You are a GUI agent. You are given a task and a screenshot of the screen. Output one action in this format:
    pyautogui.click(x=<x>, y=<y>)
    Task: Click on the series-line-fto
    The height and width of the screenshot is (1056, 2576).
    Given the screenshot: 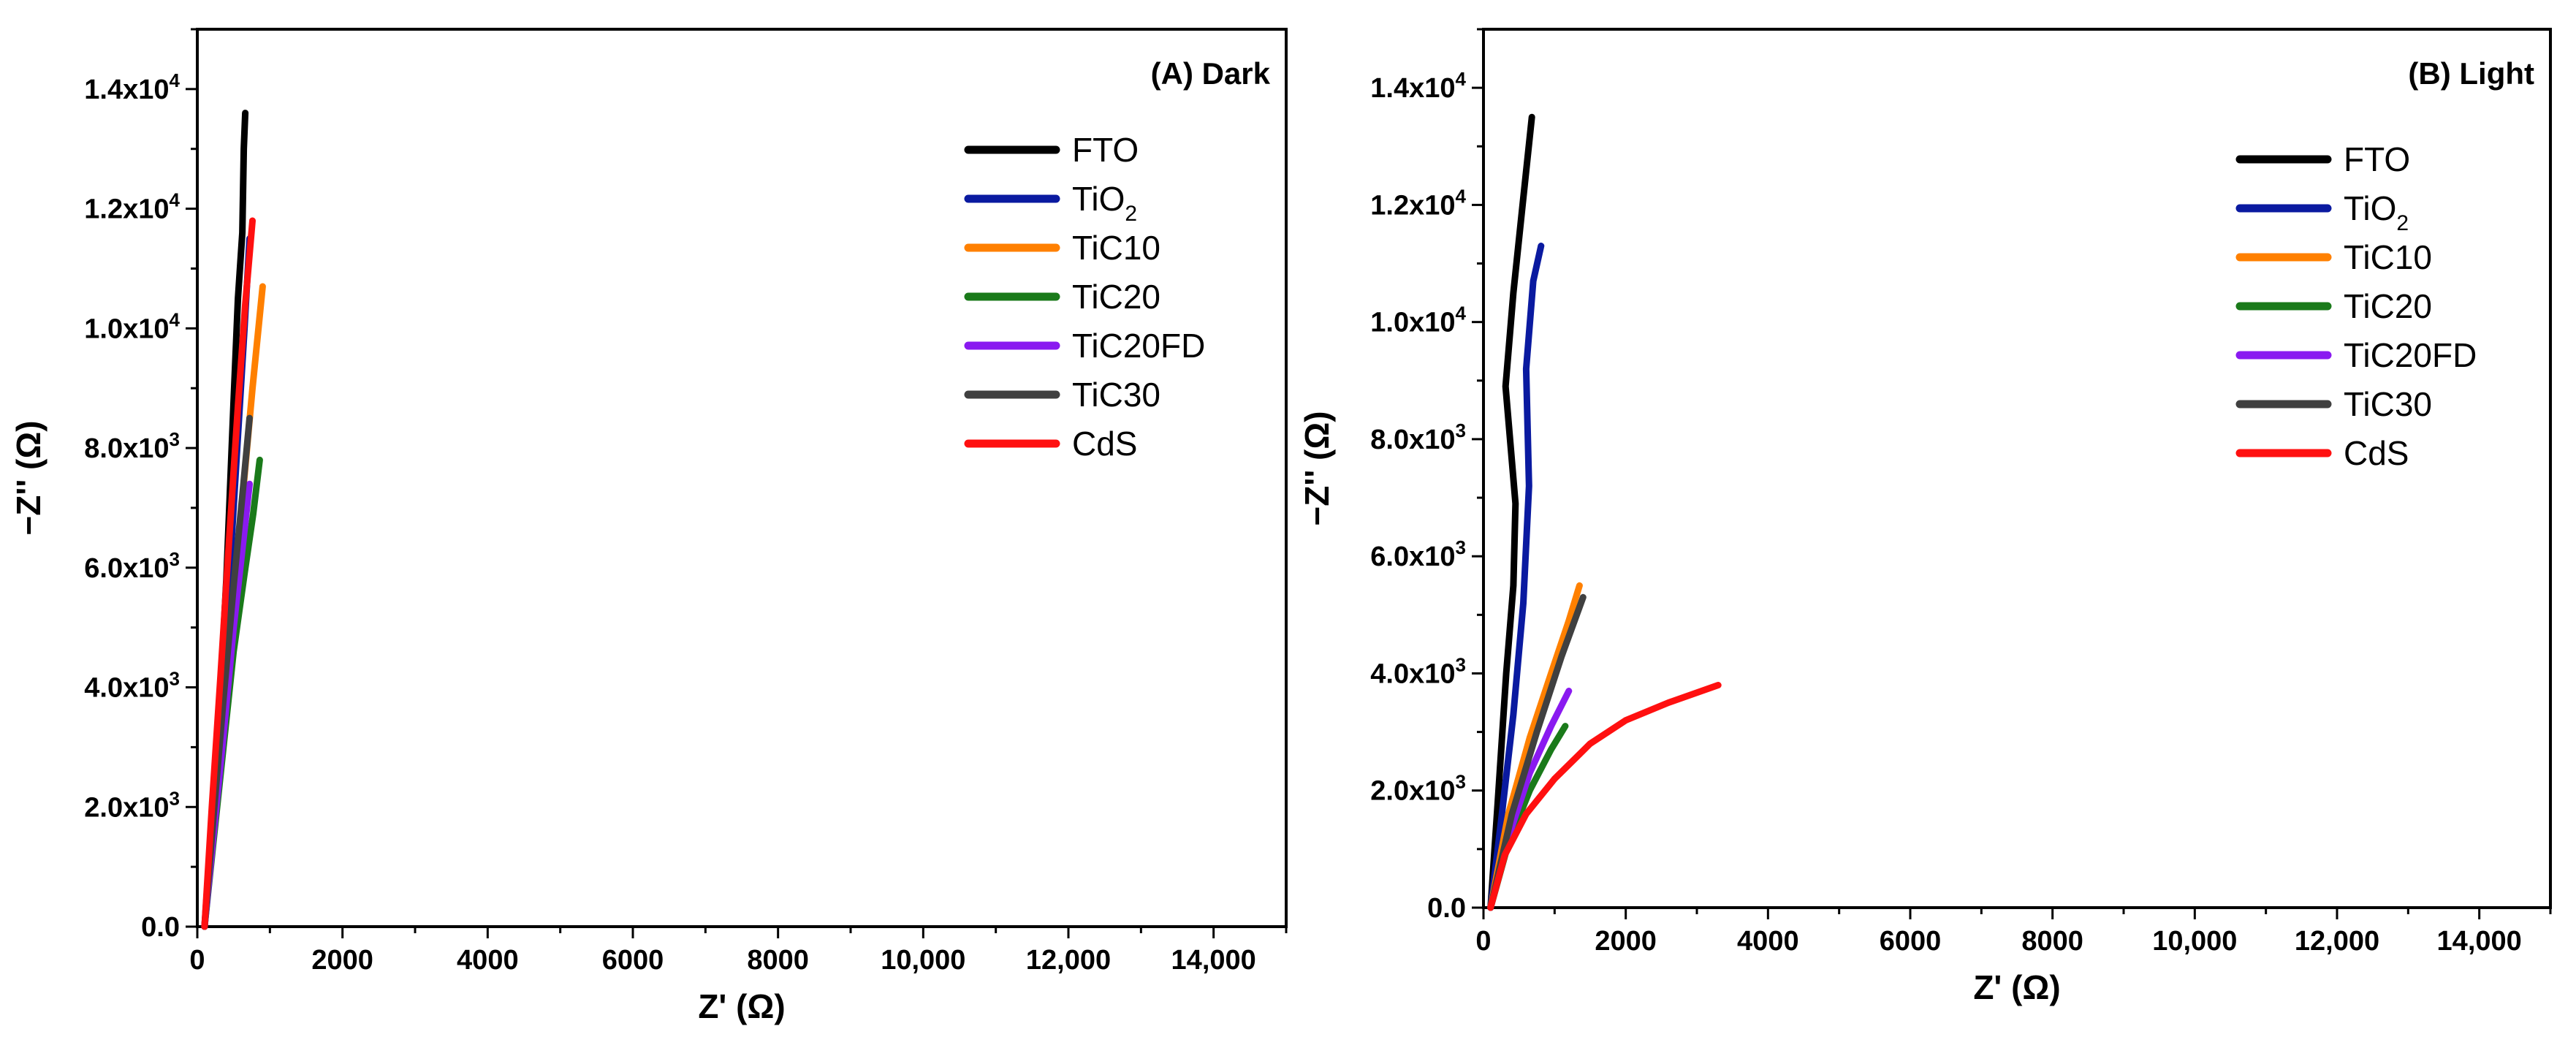 What is the action you would take?
    pyautogui.click(x=1511, y=512)
    